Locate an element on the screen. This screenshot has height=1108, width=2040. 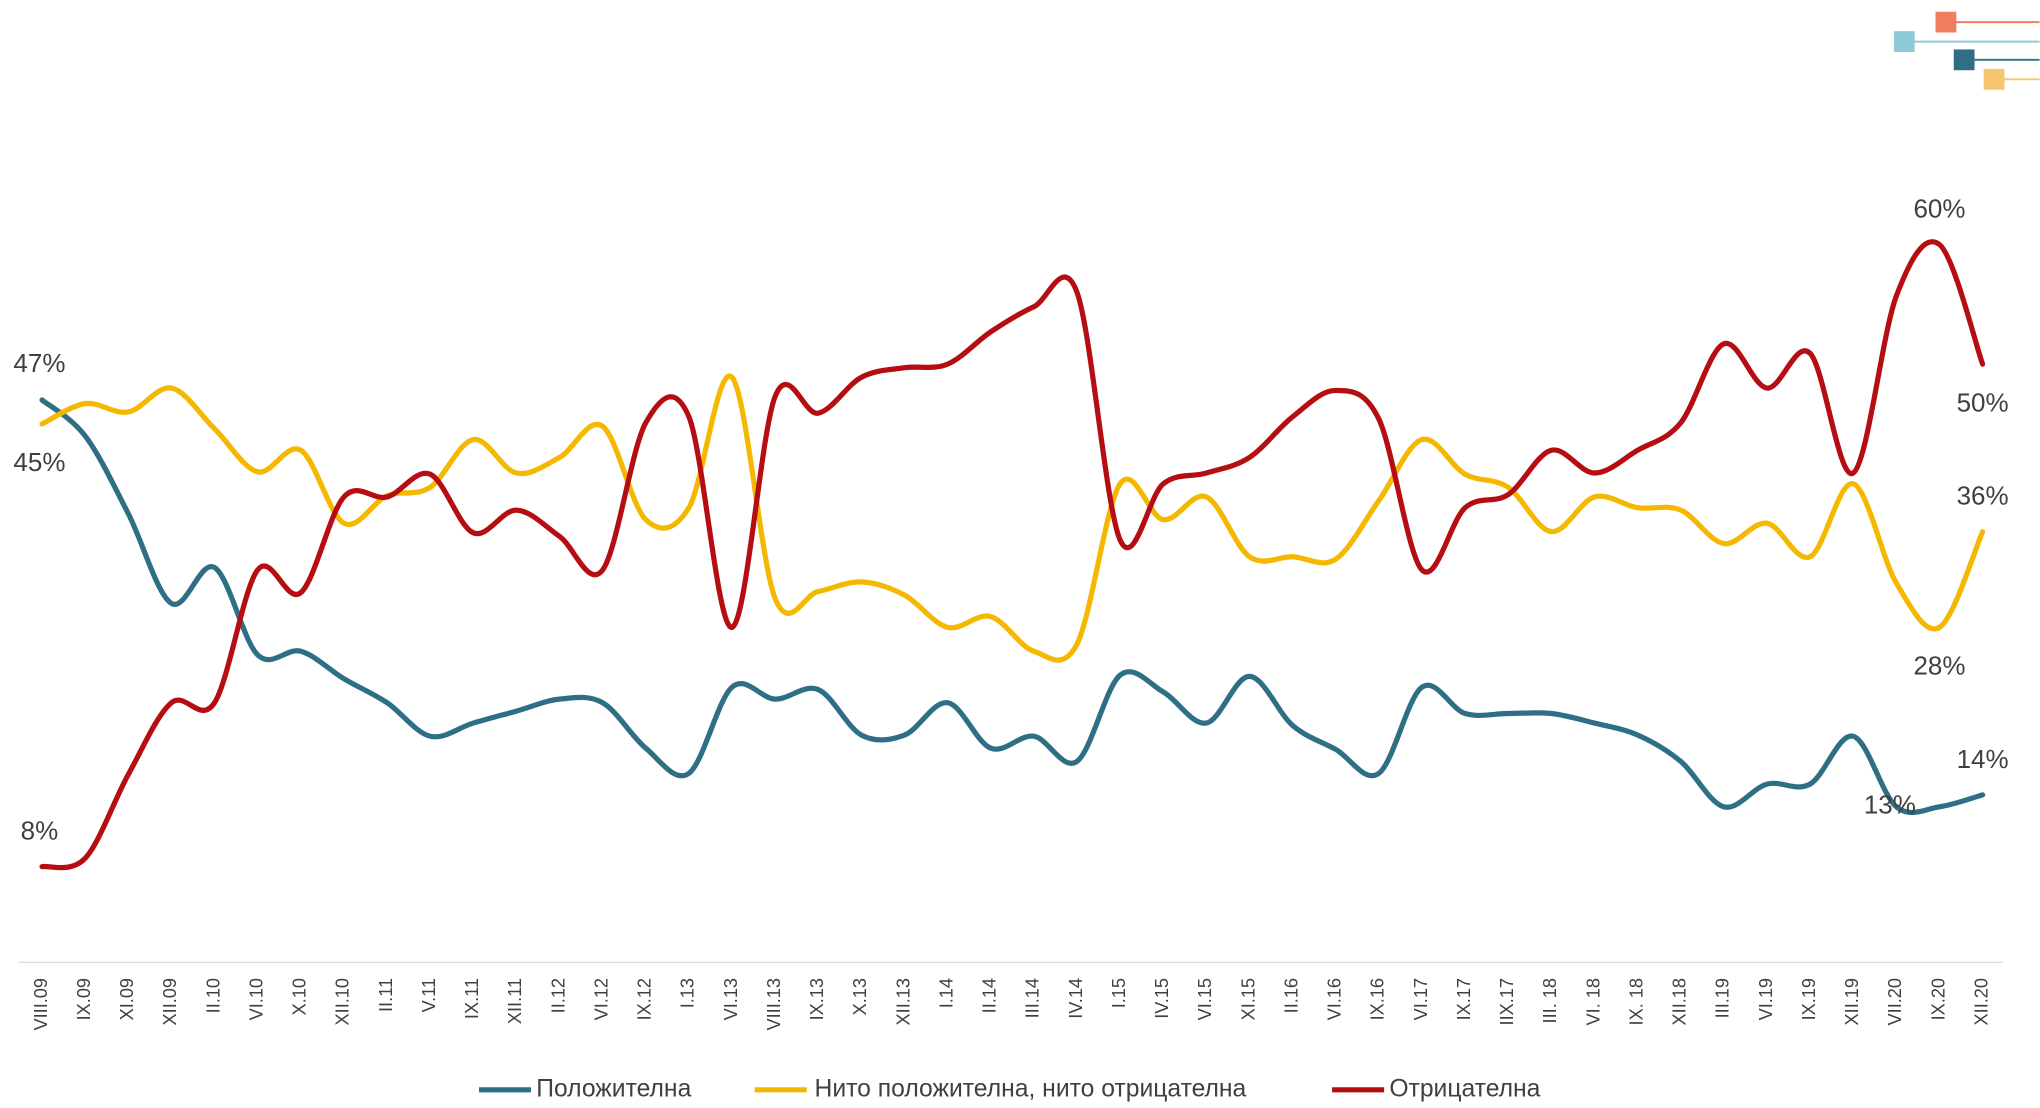
x-tick-label: IX.16 is located at coordinates (1378, 999).